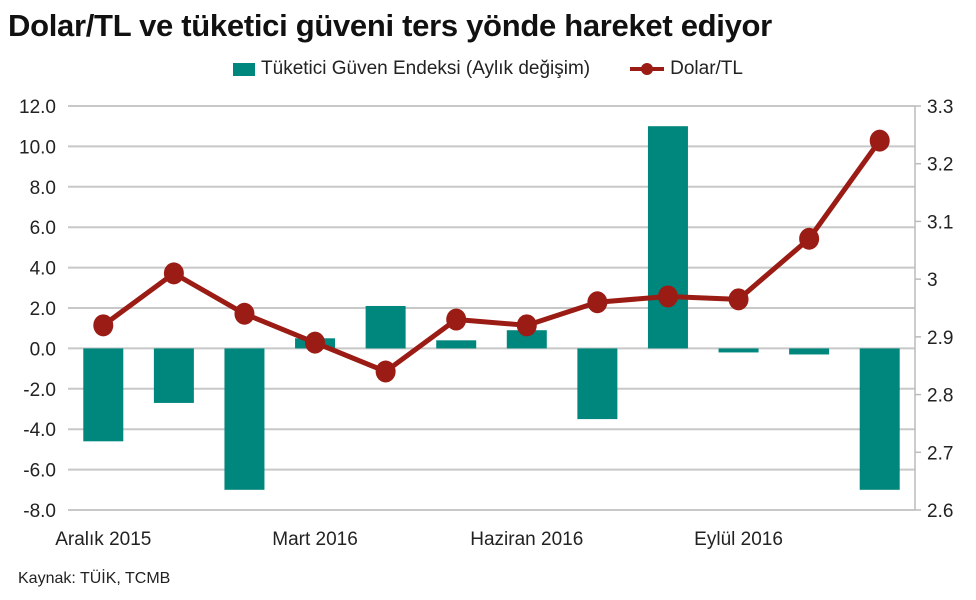  What do you see at coordinates (940, 165) in the screenshot?
I see `right-tick-label: 3.2` at bounding box center [940, 165].